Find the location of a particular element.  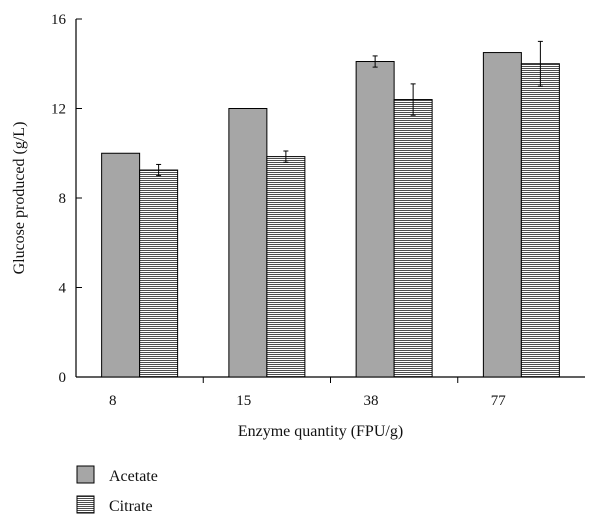

legend-swatch-citrate is located at coordinates (85, 504).